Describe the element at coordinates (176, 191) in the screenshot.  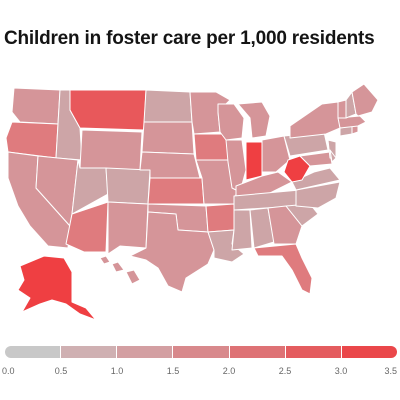
I see `state-kansas` at that location.